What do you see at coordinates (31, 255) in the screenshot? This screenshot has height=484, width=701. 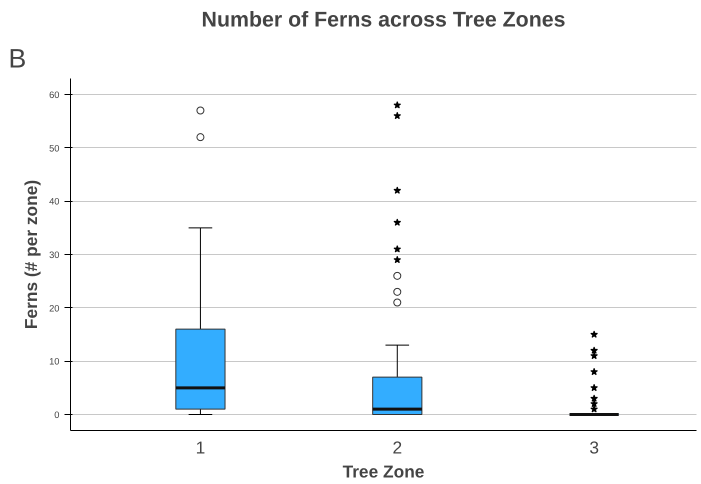 I see `y-axis-title: Ferns (# per zone)` at bounding box center [31, 255].